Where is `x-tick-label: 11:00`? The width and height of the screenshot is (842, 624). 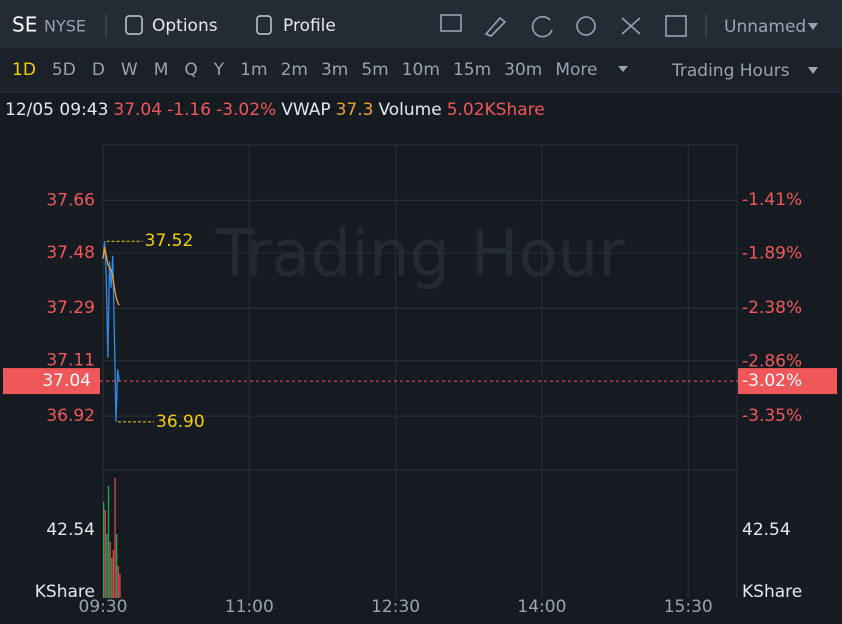 x-tick-label: 11:00 is located at coordinates (249, 607).